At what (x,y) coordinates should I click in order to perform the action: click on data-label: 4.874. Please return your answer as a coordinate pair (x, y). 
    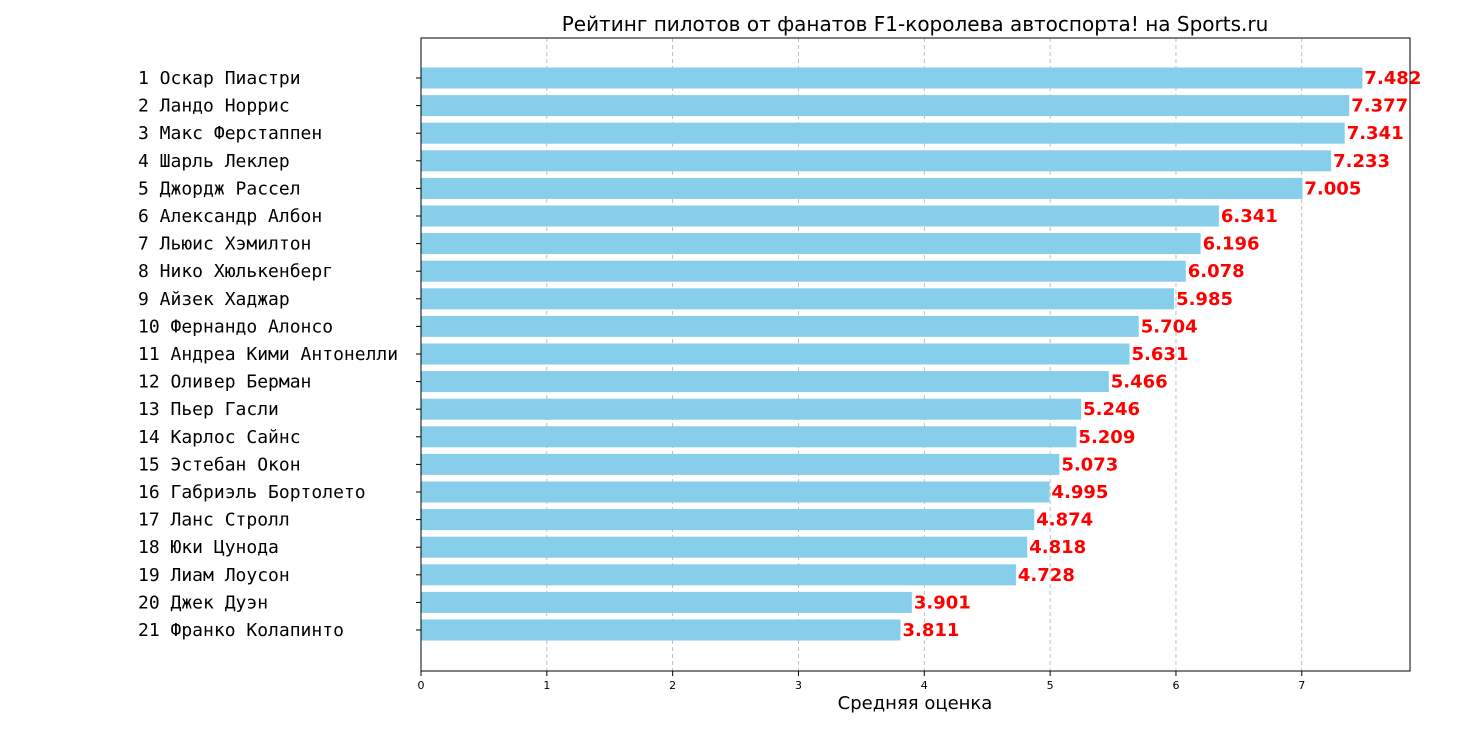
    Looking at the image, I should click on (1064, 520).